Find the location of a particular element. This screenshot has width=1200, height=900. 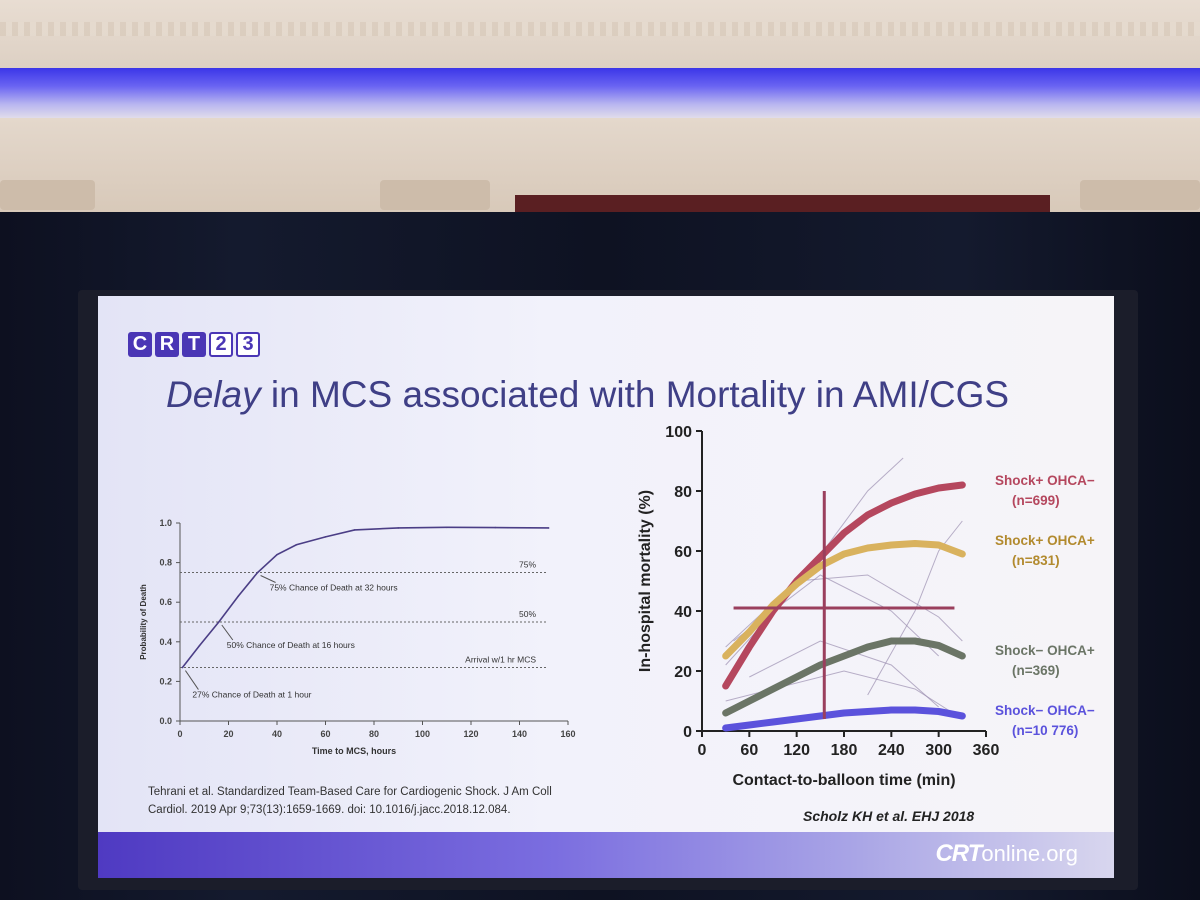

brand-suffix: online.org is located at coordinates (1029, 853).